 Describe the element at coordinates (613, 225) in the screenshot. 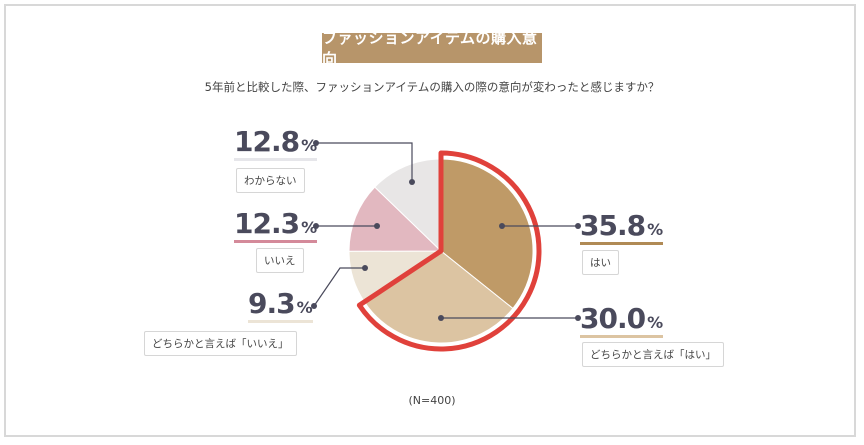

I see `pct-value: 35.8` at that location.